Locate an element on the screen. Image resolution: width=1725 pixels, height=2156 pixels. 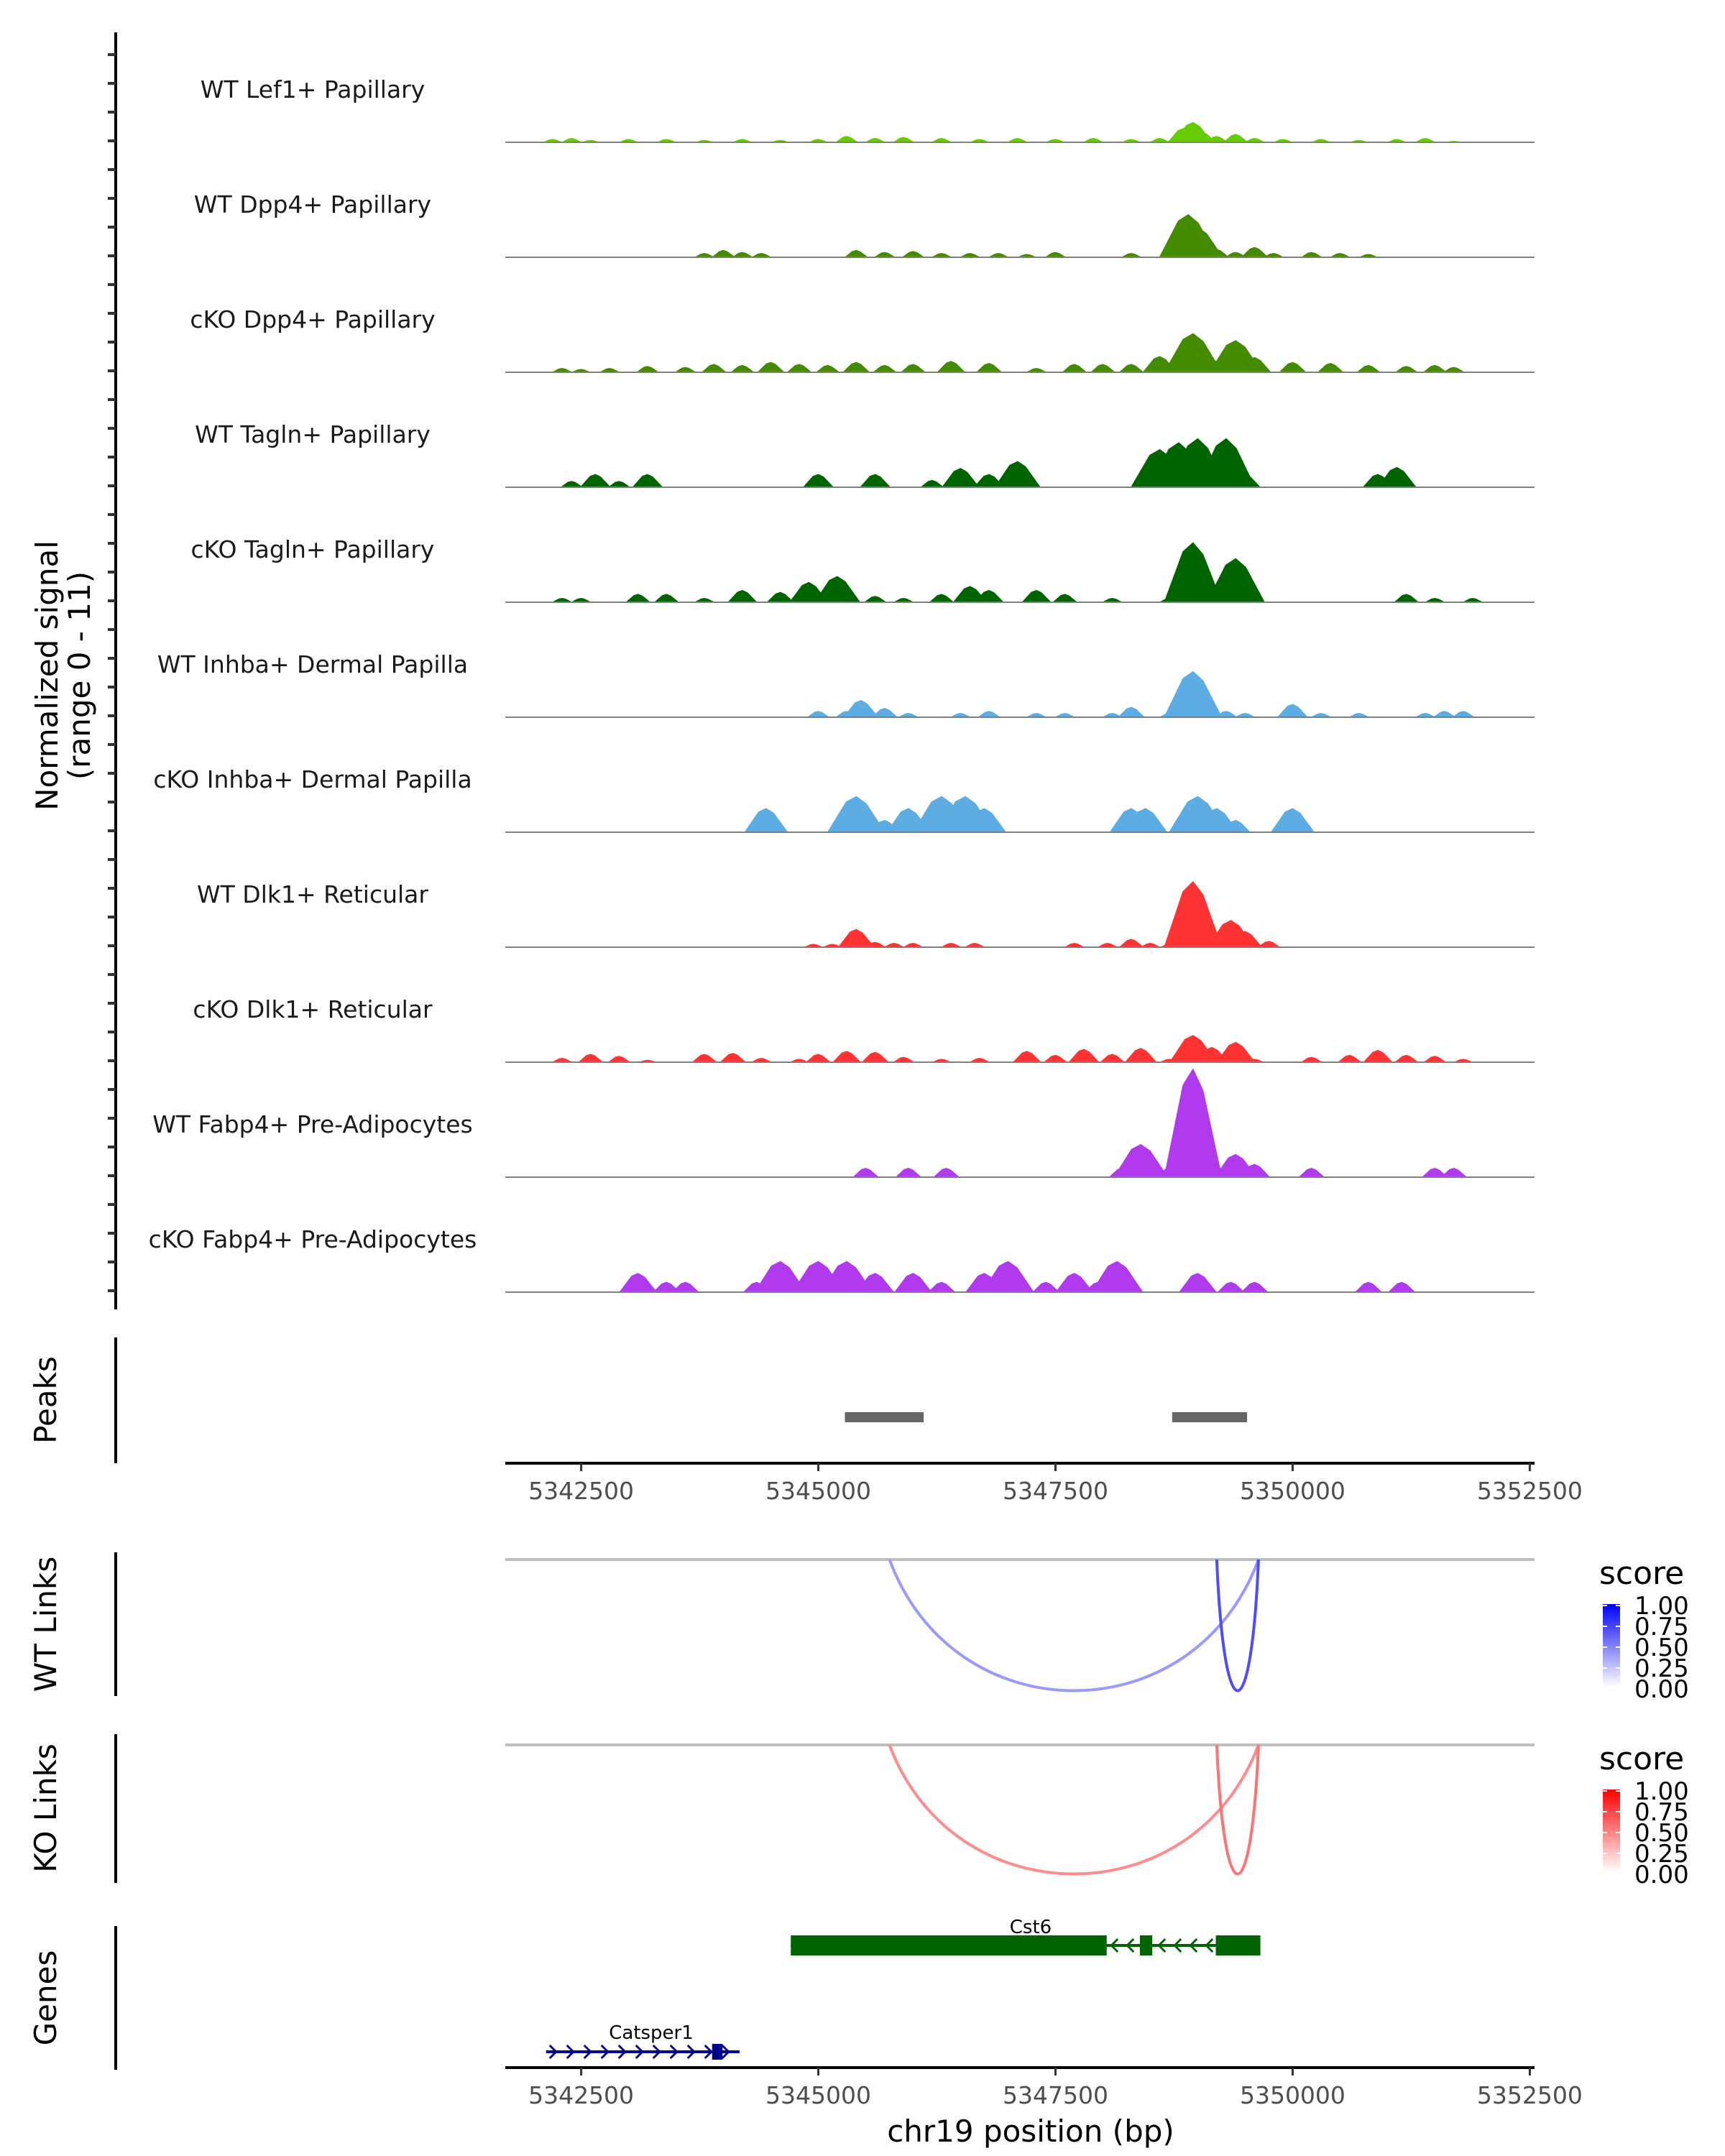
track-label: WT Dpp4+ Papillary is located at coordinates (312, 204).